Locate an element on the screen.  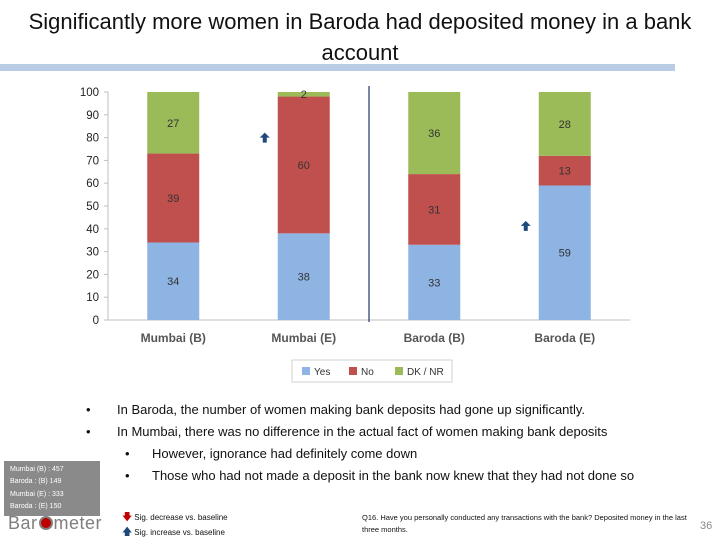
chart-legend-box is located at coordinates (372, 371).